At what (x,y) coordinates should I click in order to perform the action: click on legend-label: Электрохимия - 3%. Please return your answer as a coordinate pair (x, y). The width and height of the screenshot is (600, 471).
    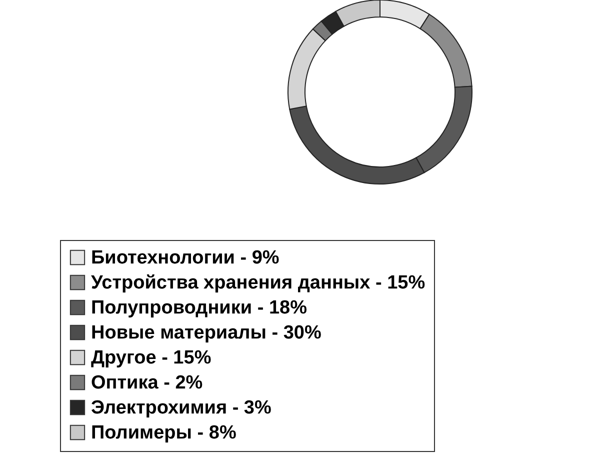
    Looking at the image, I should click on (181, 408).